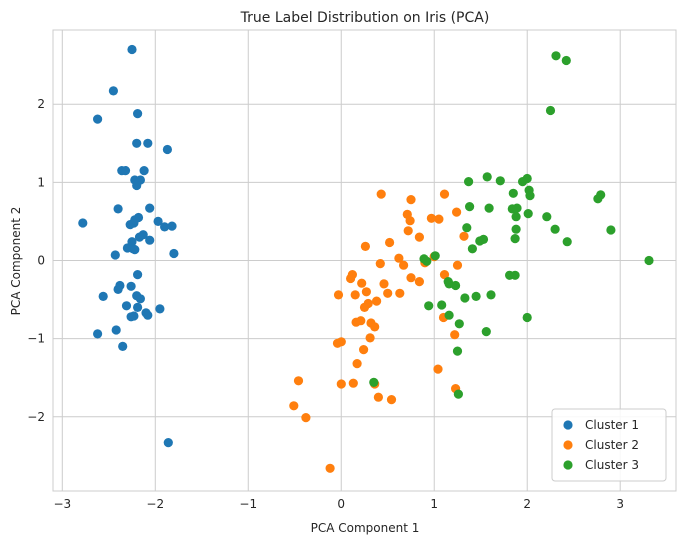  I want to click on x-tick-label: 0, so click(341, 504).